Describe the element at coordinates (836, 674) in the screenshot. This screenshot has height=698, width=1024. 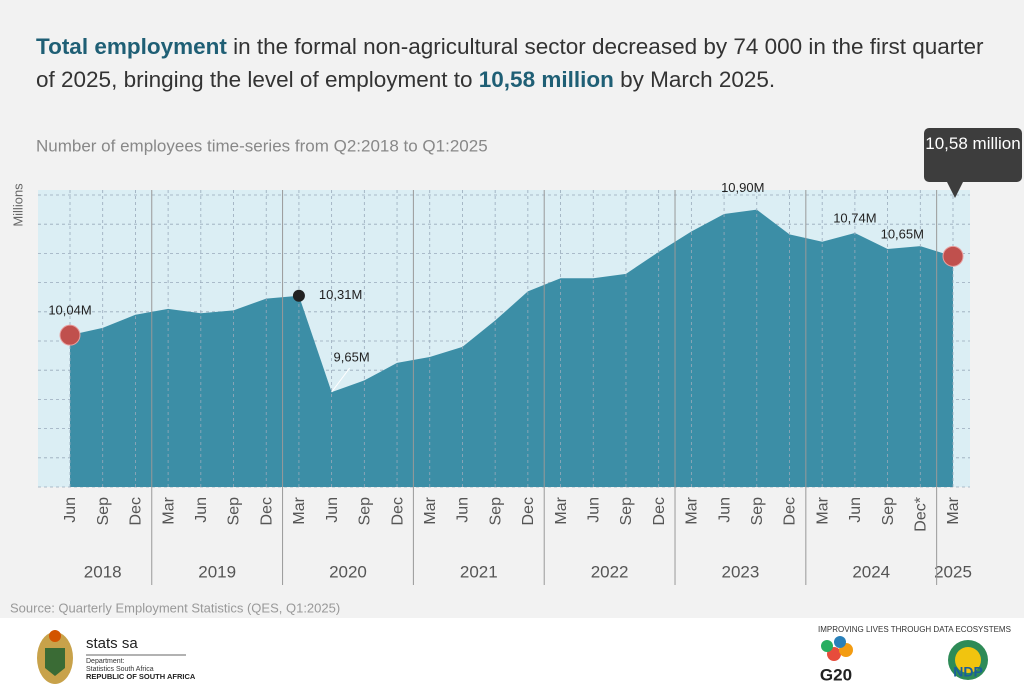
I see `g20: G20` at that location.